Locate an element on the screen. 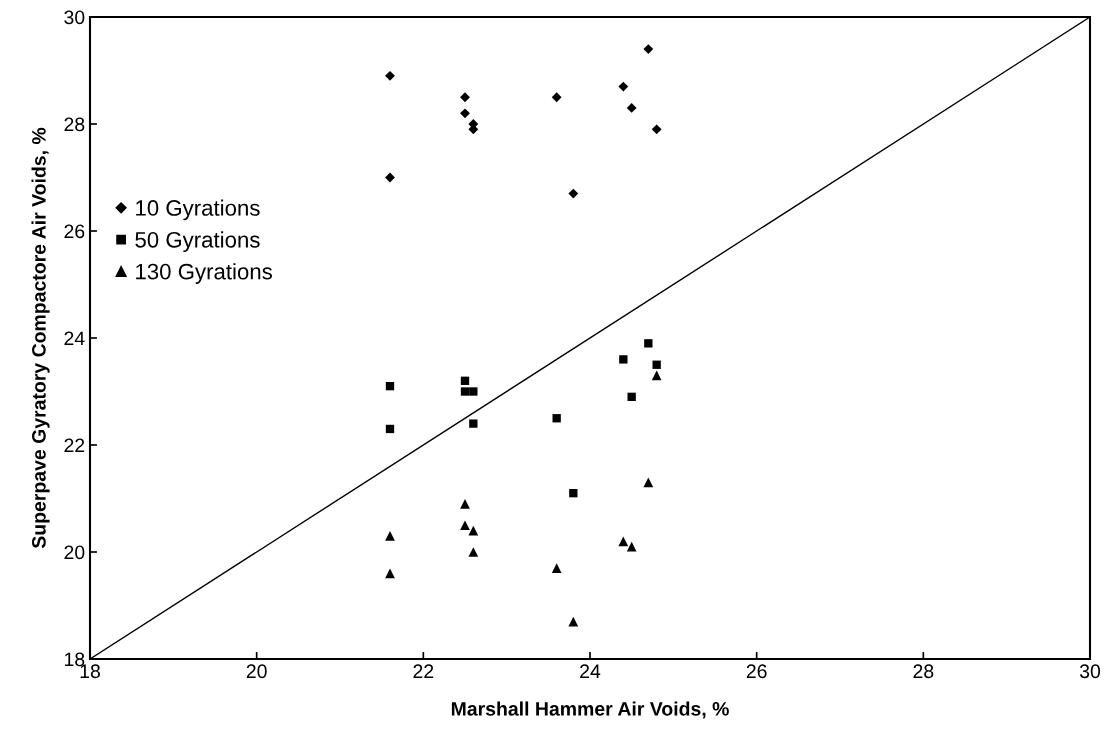 This screenshot has width=1108, height=748. x-tick-label: 22 is located at coordinates (423, 671).